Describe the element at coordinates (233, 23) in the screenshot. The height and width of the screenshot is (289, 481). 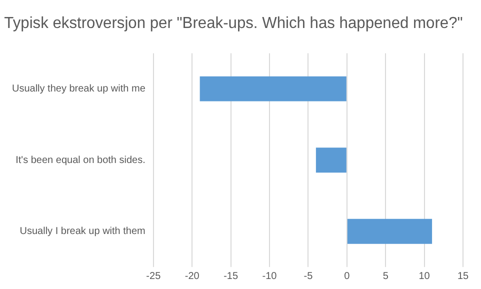
I see `chart-title: Typisk ekstroversjon per "Break-ups. Which has happened more?"` at that location.